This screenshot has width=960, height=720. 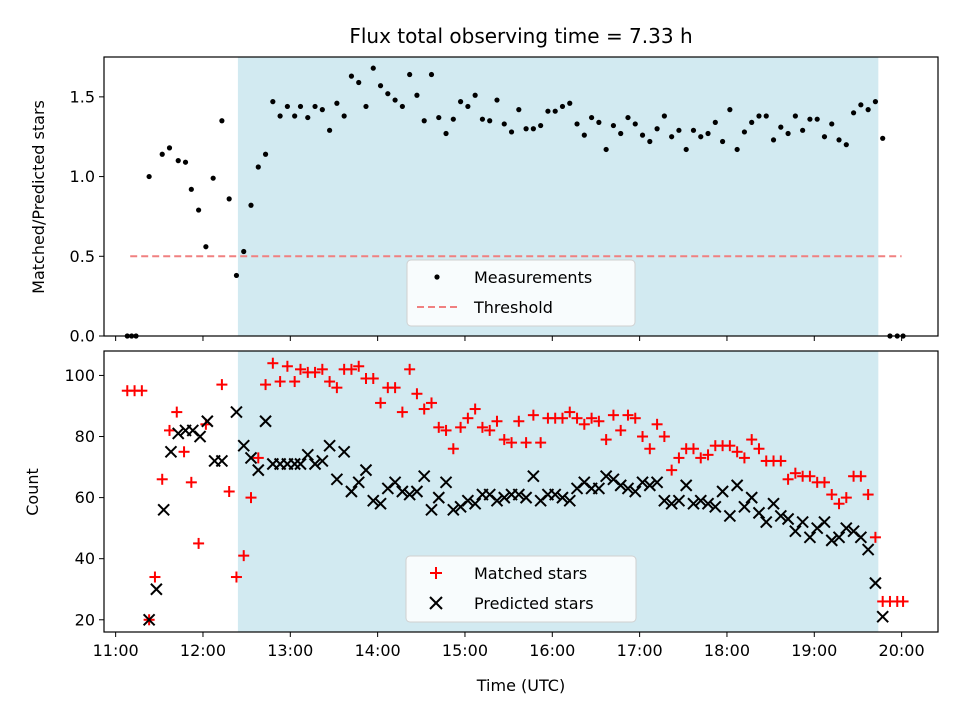 What do you see at coordinates (521, 293) in the screenshot?
I see `legend-top-box` at bounding box center [521, 293].